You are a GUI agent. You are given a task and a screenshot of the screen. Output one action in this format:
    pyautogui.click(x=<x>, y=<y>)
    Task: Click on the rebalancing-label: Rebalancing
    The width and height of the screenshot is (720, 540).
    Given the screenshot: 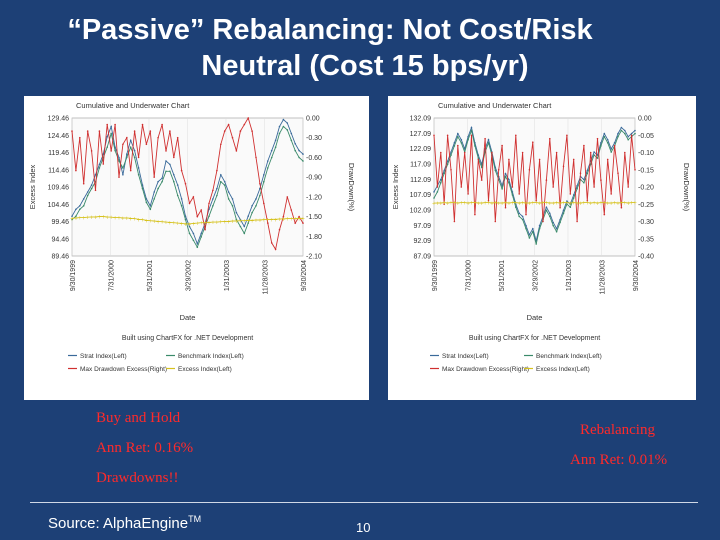 What is the action you would take?
    pyautogui.click(x=617, y=430)
    